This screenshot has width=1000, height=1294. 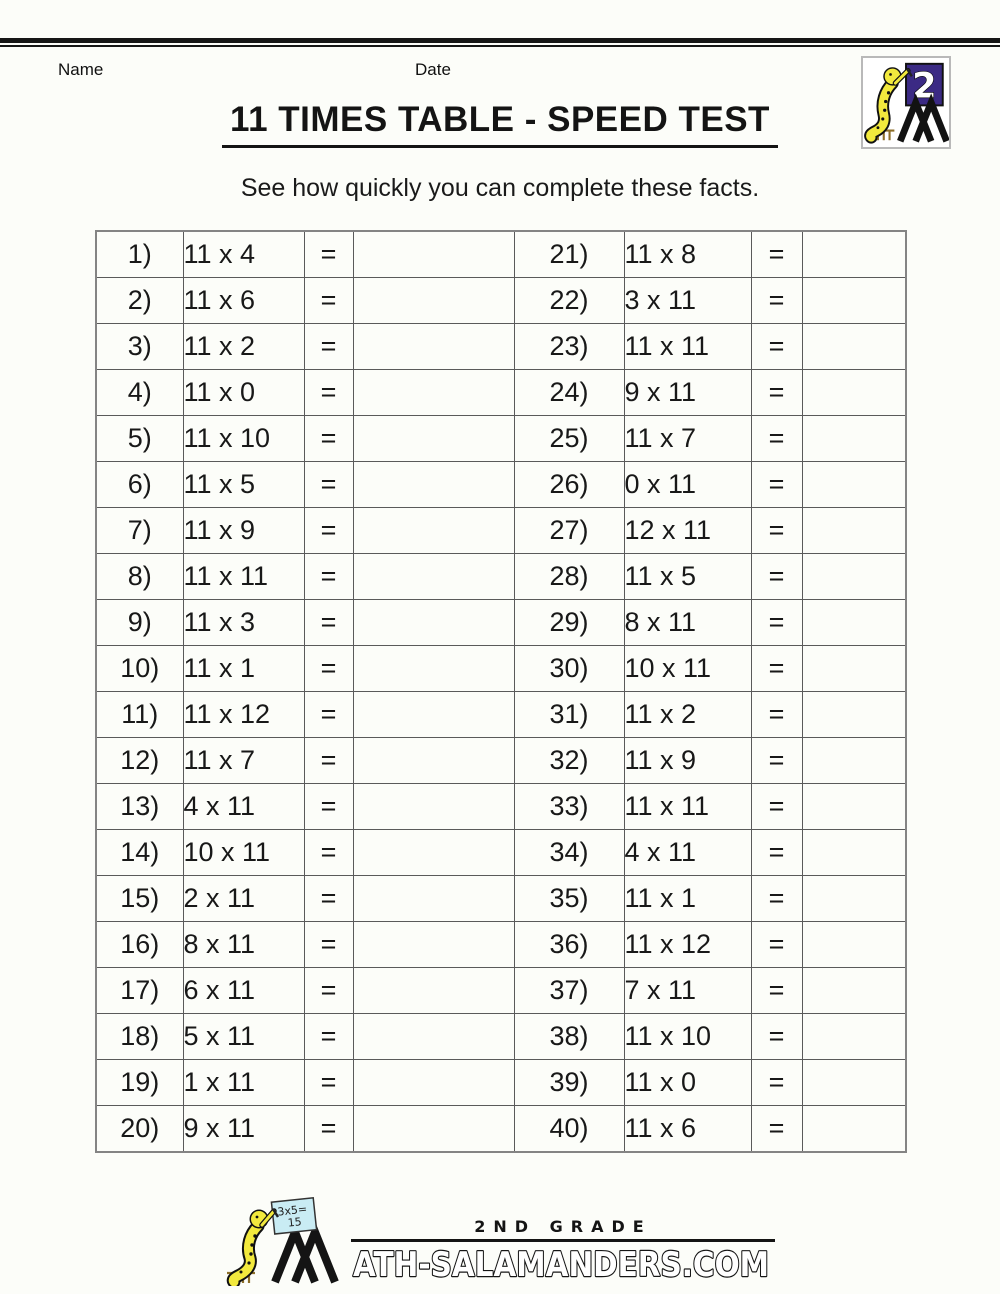 What do you see at coordinates (243, 1036) in the screenshot?
I see `problem-question-cell: 5 x 11` at bounding box center [243, 1036].